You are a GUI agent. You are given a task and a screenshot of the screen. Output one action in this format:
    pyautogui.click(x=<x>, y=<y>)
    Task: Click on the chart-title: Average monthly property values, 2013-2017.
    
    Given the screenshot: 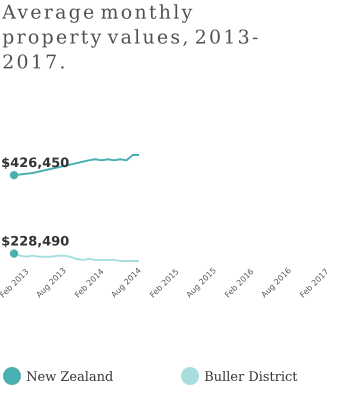 What is the action you would take?
    pyautogui.click(x=130, y=36)
    